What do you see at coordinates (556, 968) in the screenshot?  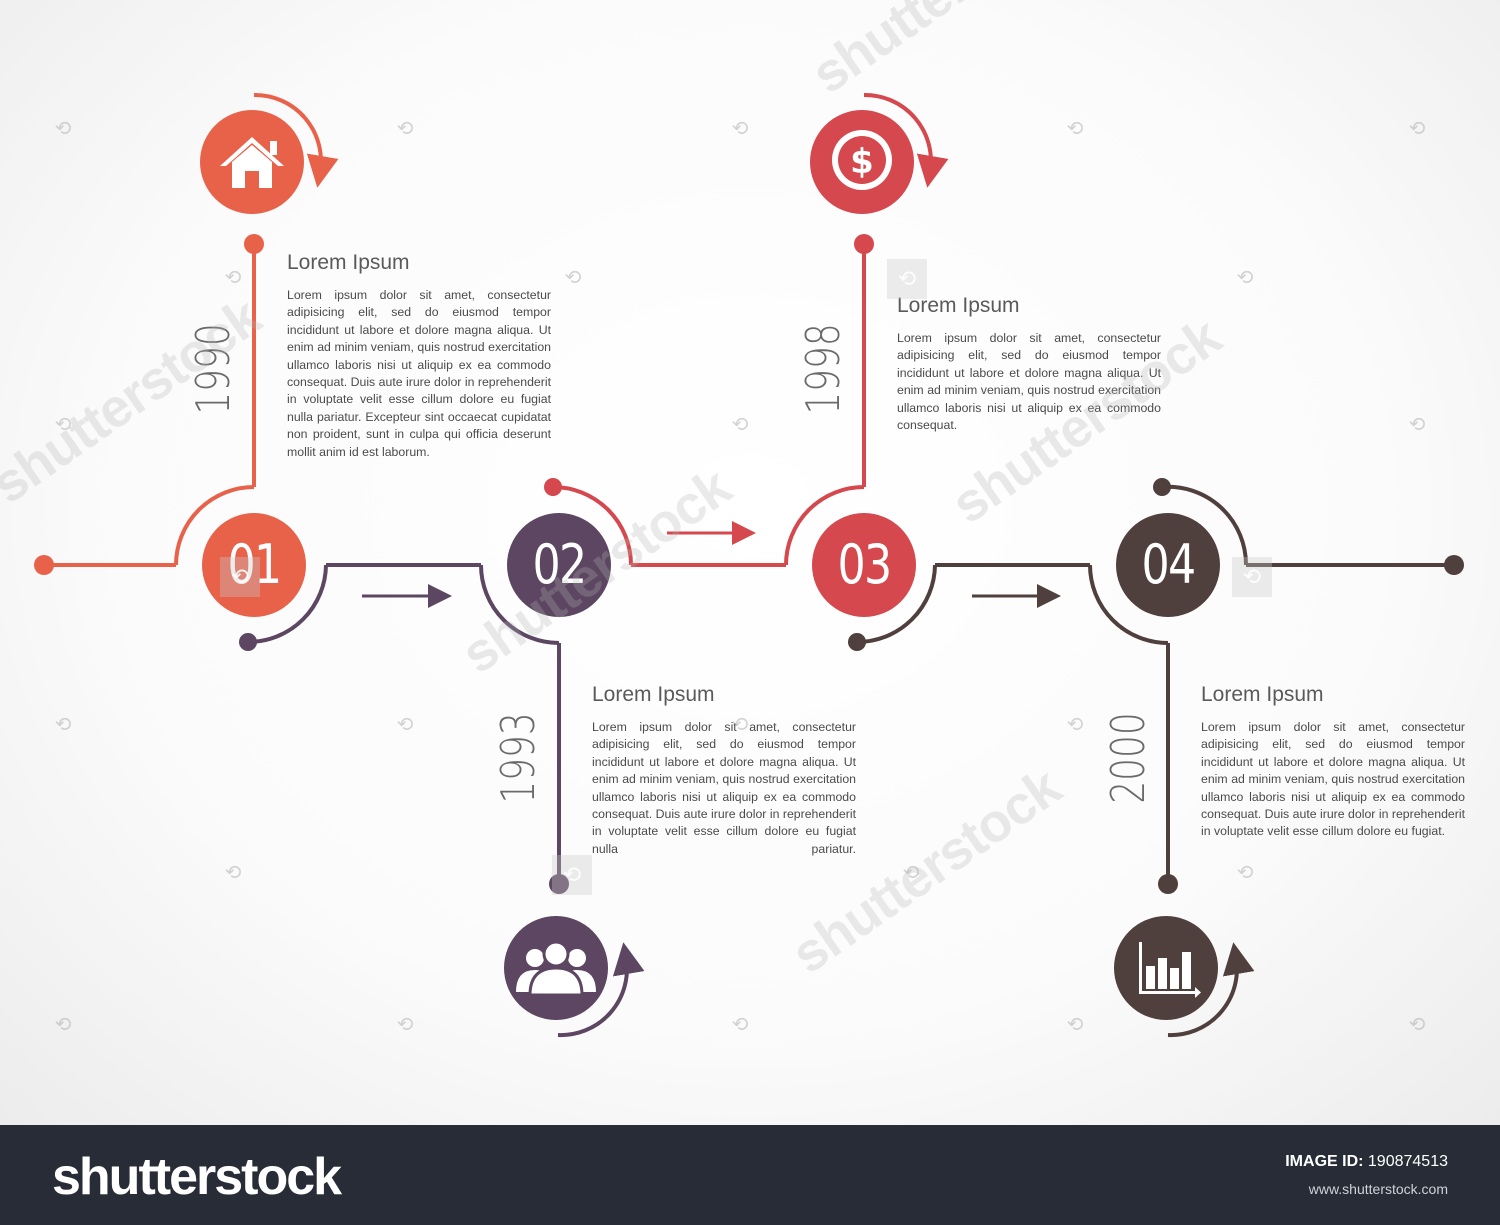 I see `people-icon` at bounding box center [556, 968].